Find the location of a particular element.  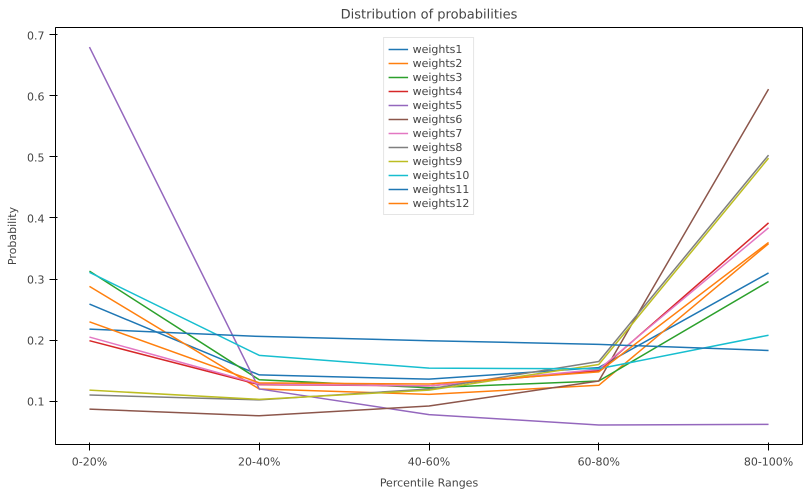

y-tick-label: 0.4 is located at coordinates (36, 219).